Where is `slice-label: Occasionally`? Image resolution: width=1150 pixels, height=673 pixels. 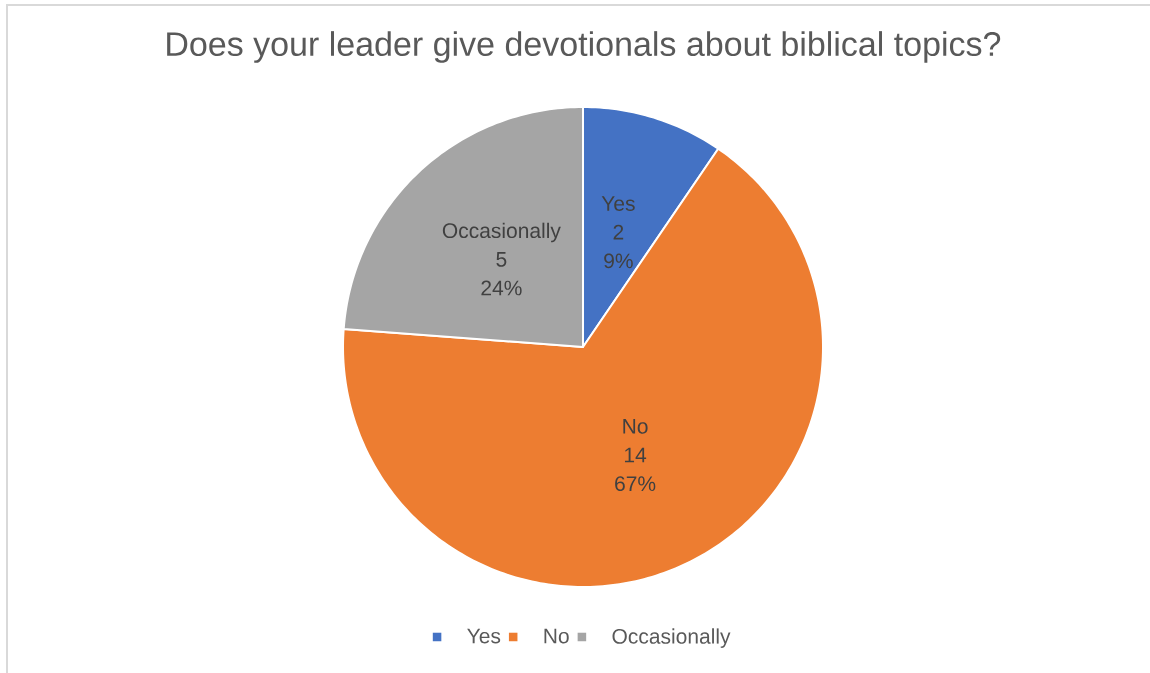 slice-label: Occasionally is located at coordinates (501, 232).